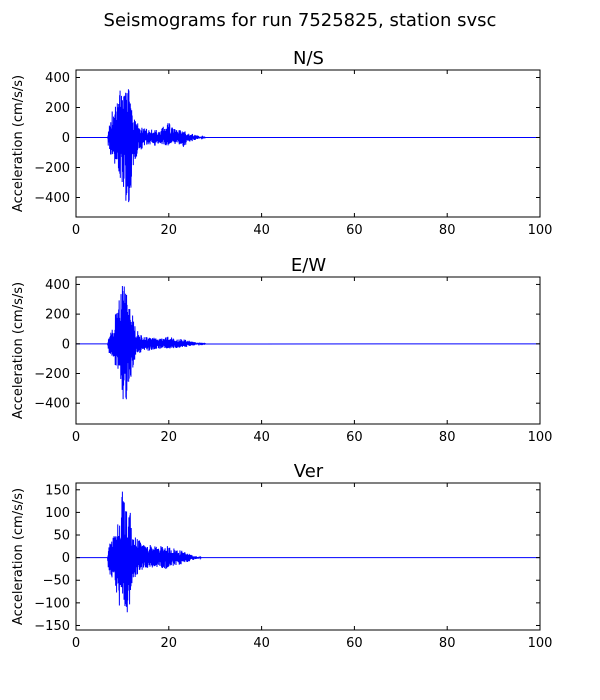 The image size is (600, 700). I want to click on y-tick-label: 50, so click(61, 536).